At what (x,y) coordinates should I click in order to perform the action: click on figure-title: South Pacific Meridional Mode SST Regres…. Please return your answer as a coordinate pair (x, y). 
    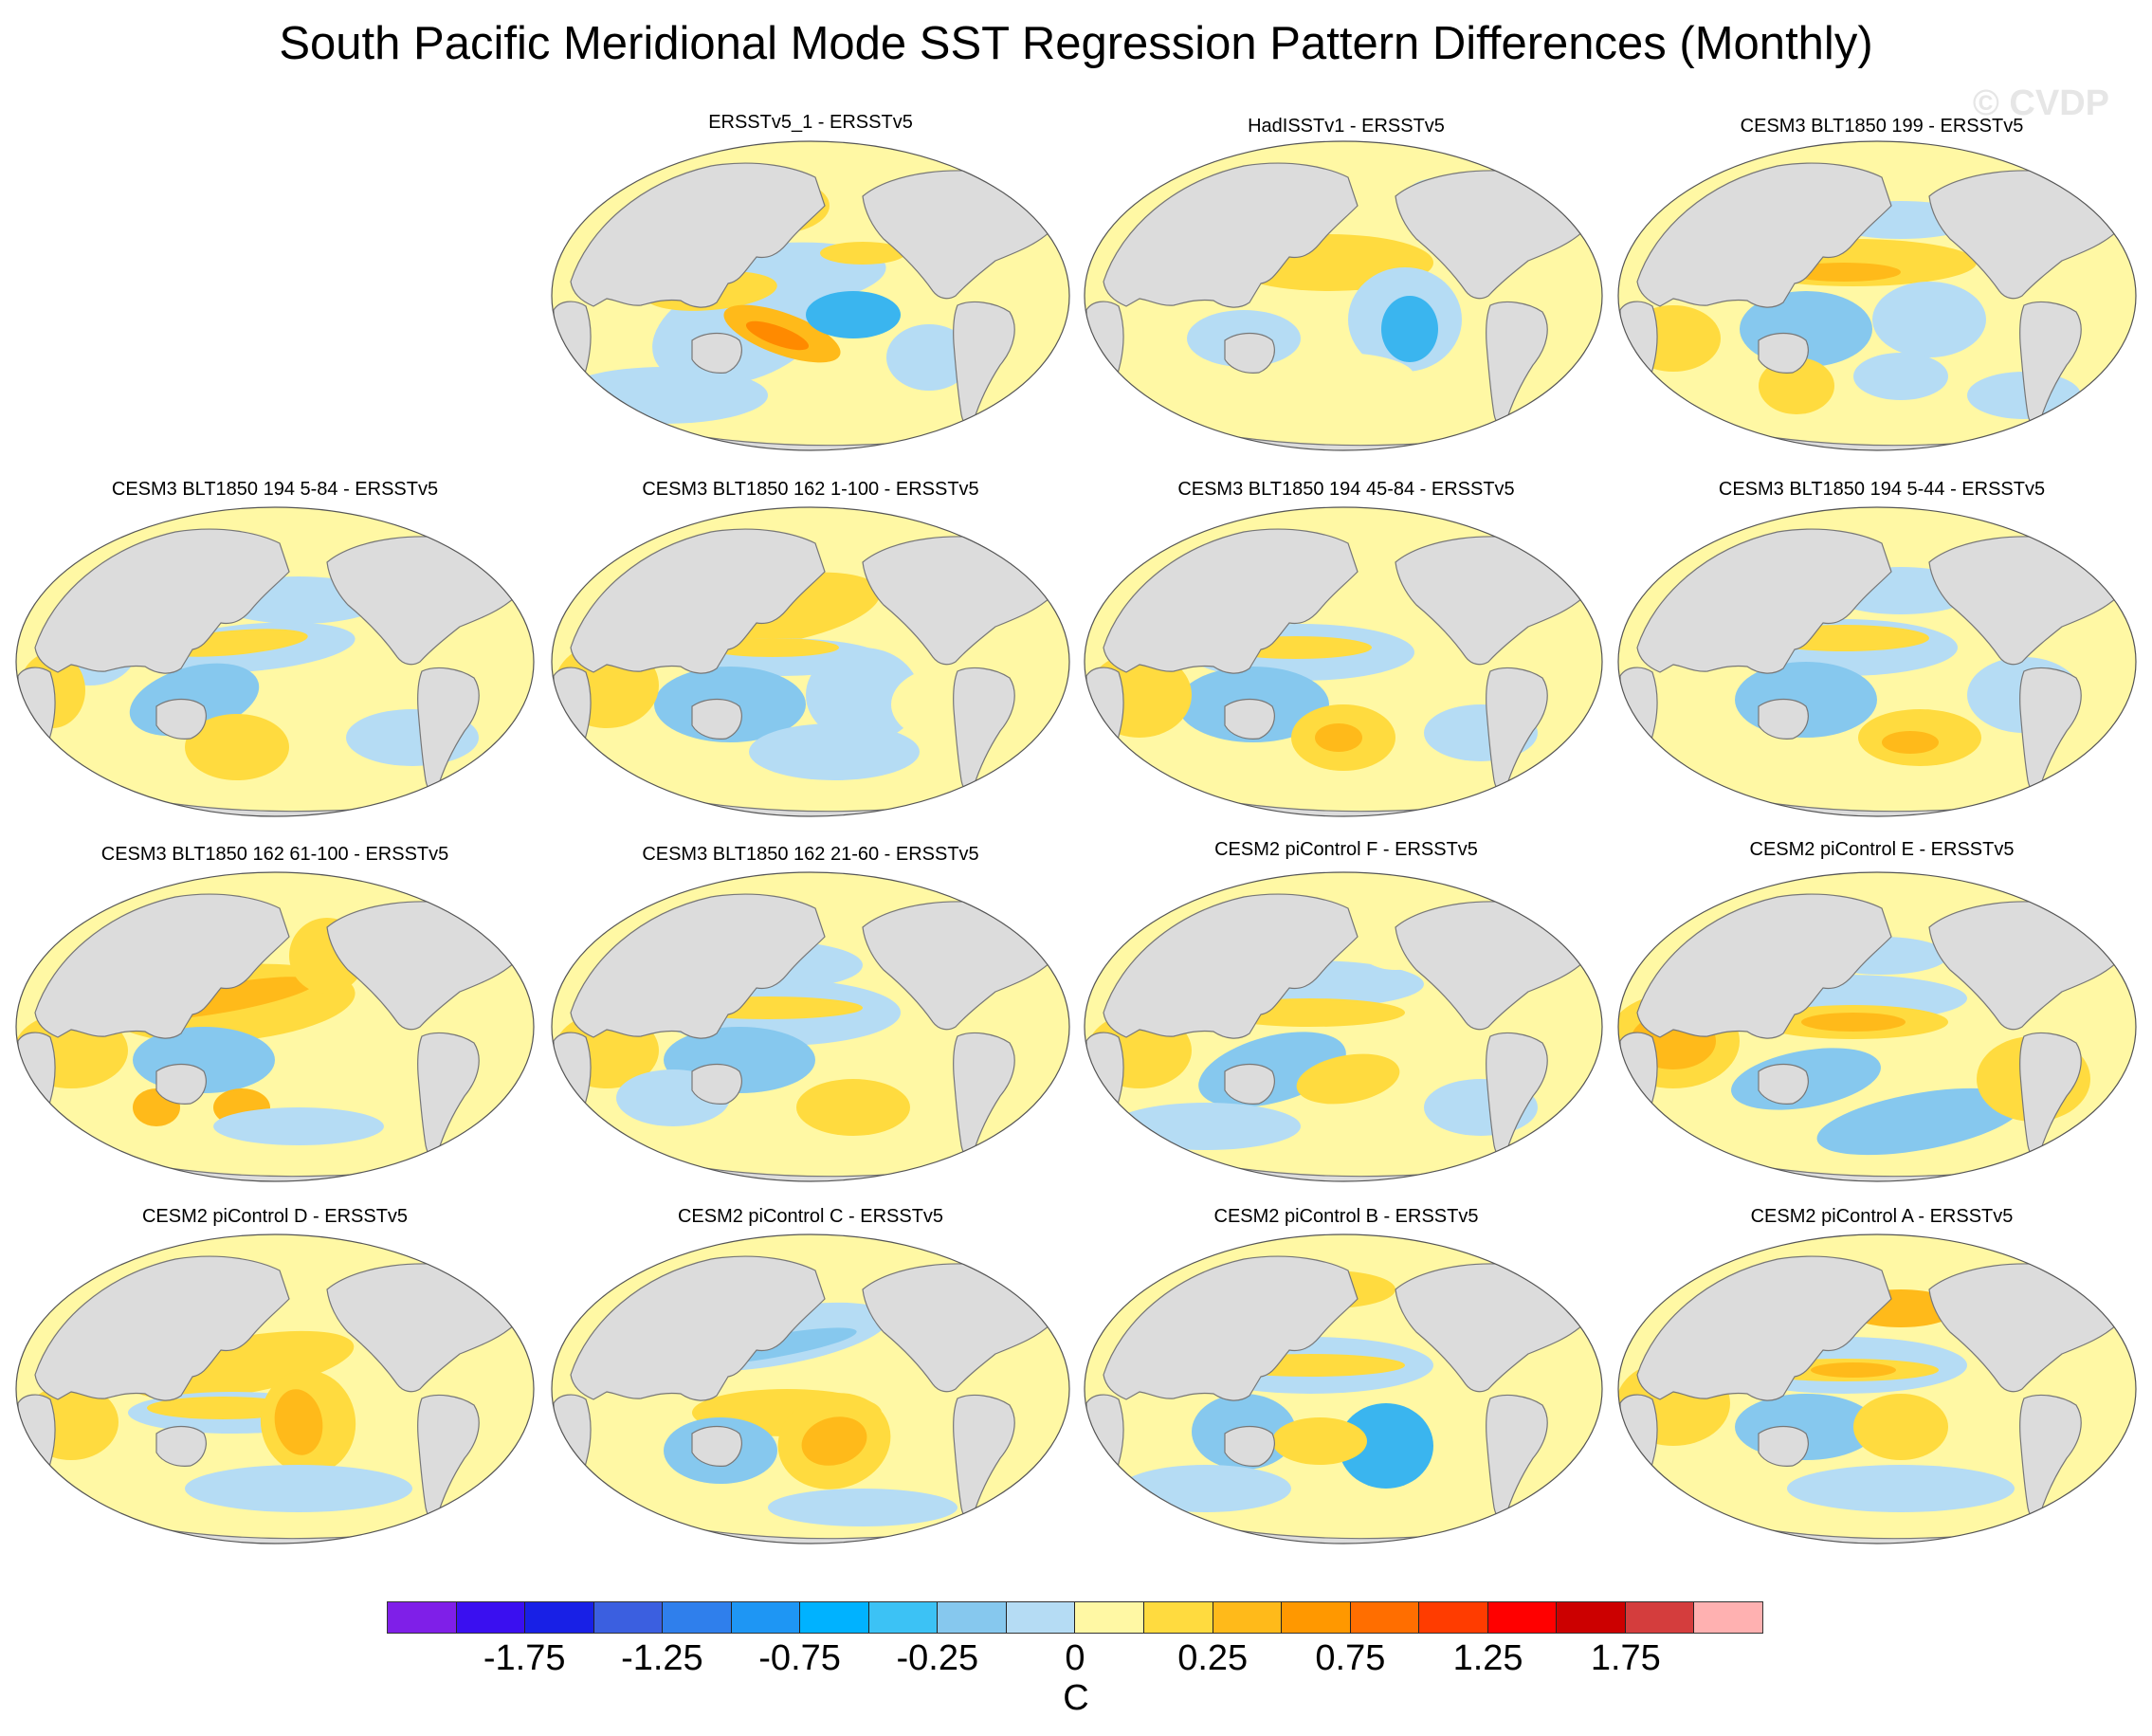
    Looking at the image, I should click on (1076, 43).